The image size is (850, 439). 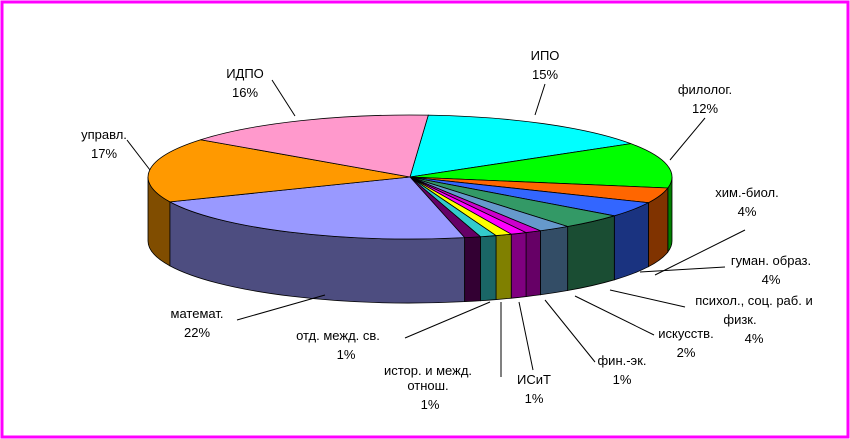 I want to click on percent-label-математ: 22%, so click(x=197, y=332).